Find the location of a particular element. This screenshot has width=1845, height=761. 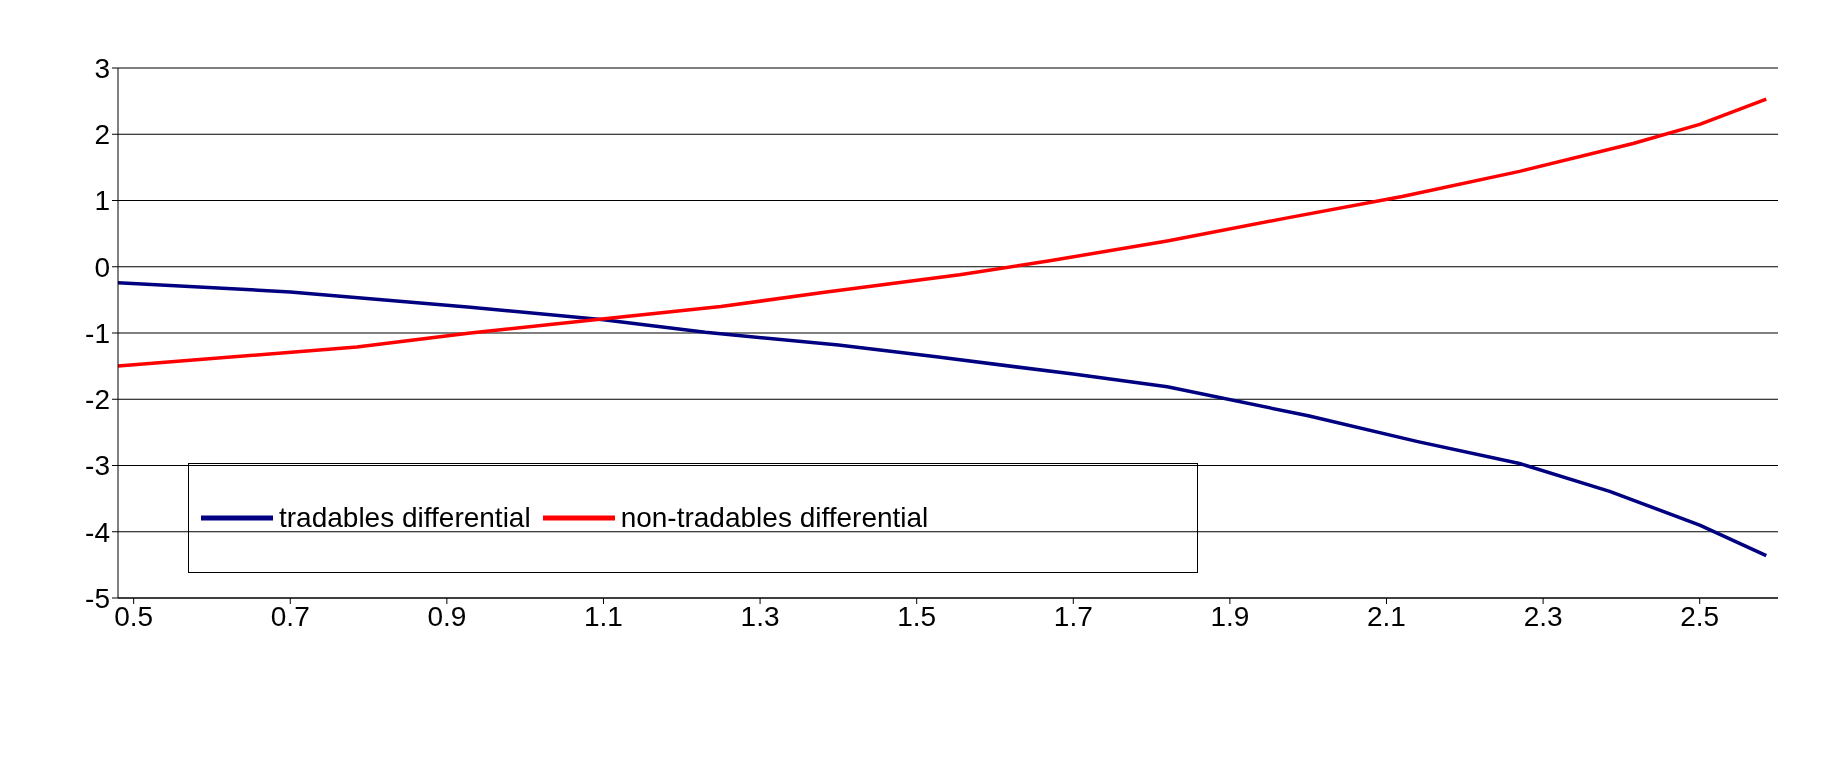

x-tick-label: 1.7 is located at coordinates (1073, 616).